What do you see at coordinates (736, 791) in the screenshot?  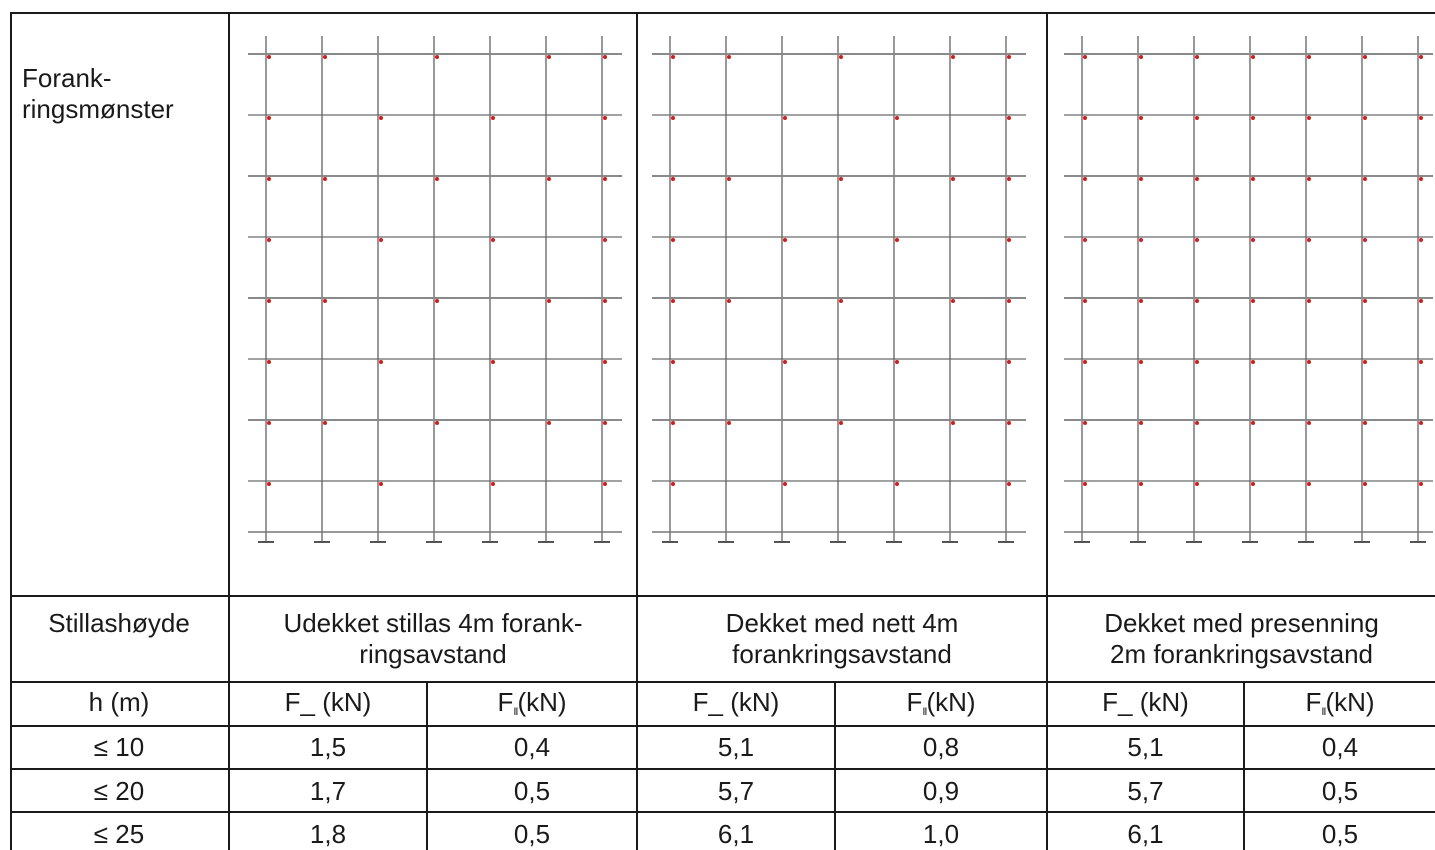 I see `value-cell: 5,7` at bounding box center [736, 791].